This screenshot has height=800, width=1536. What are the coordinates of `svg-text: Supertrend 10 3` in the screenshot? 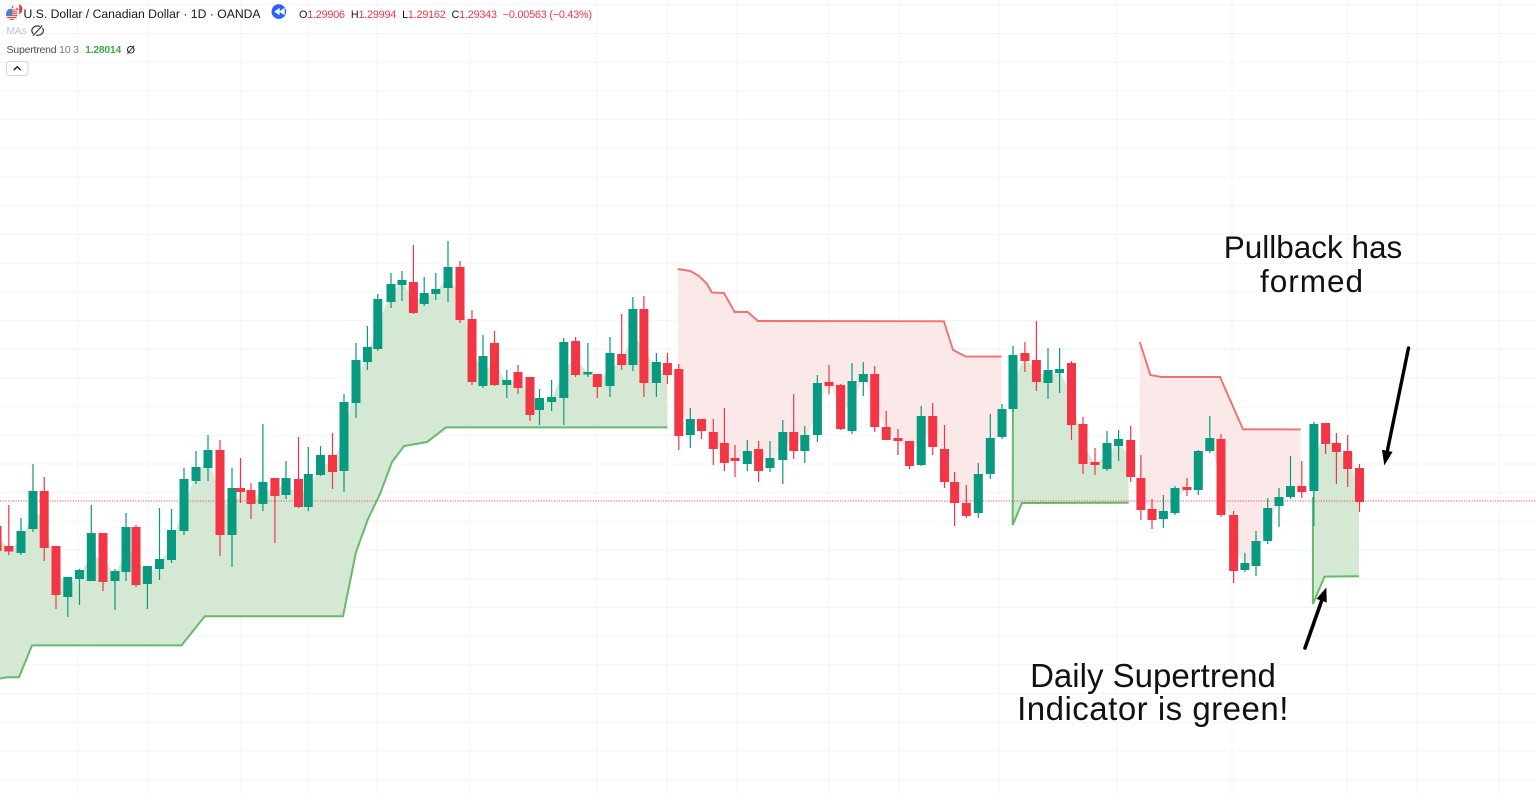 It's located at (43, 50).